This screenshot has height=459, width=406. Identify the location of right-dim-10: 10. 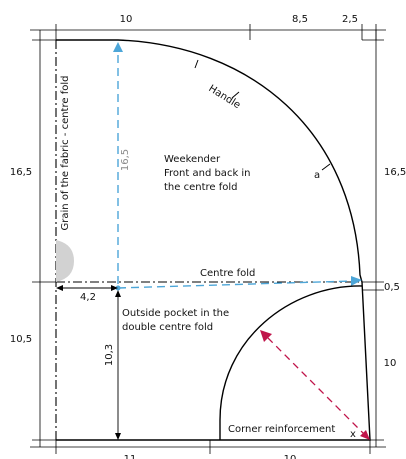
(390, 363).